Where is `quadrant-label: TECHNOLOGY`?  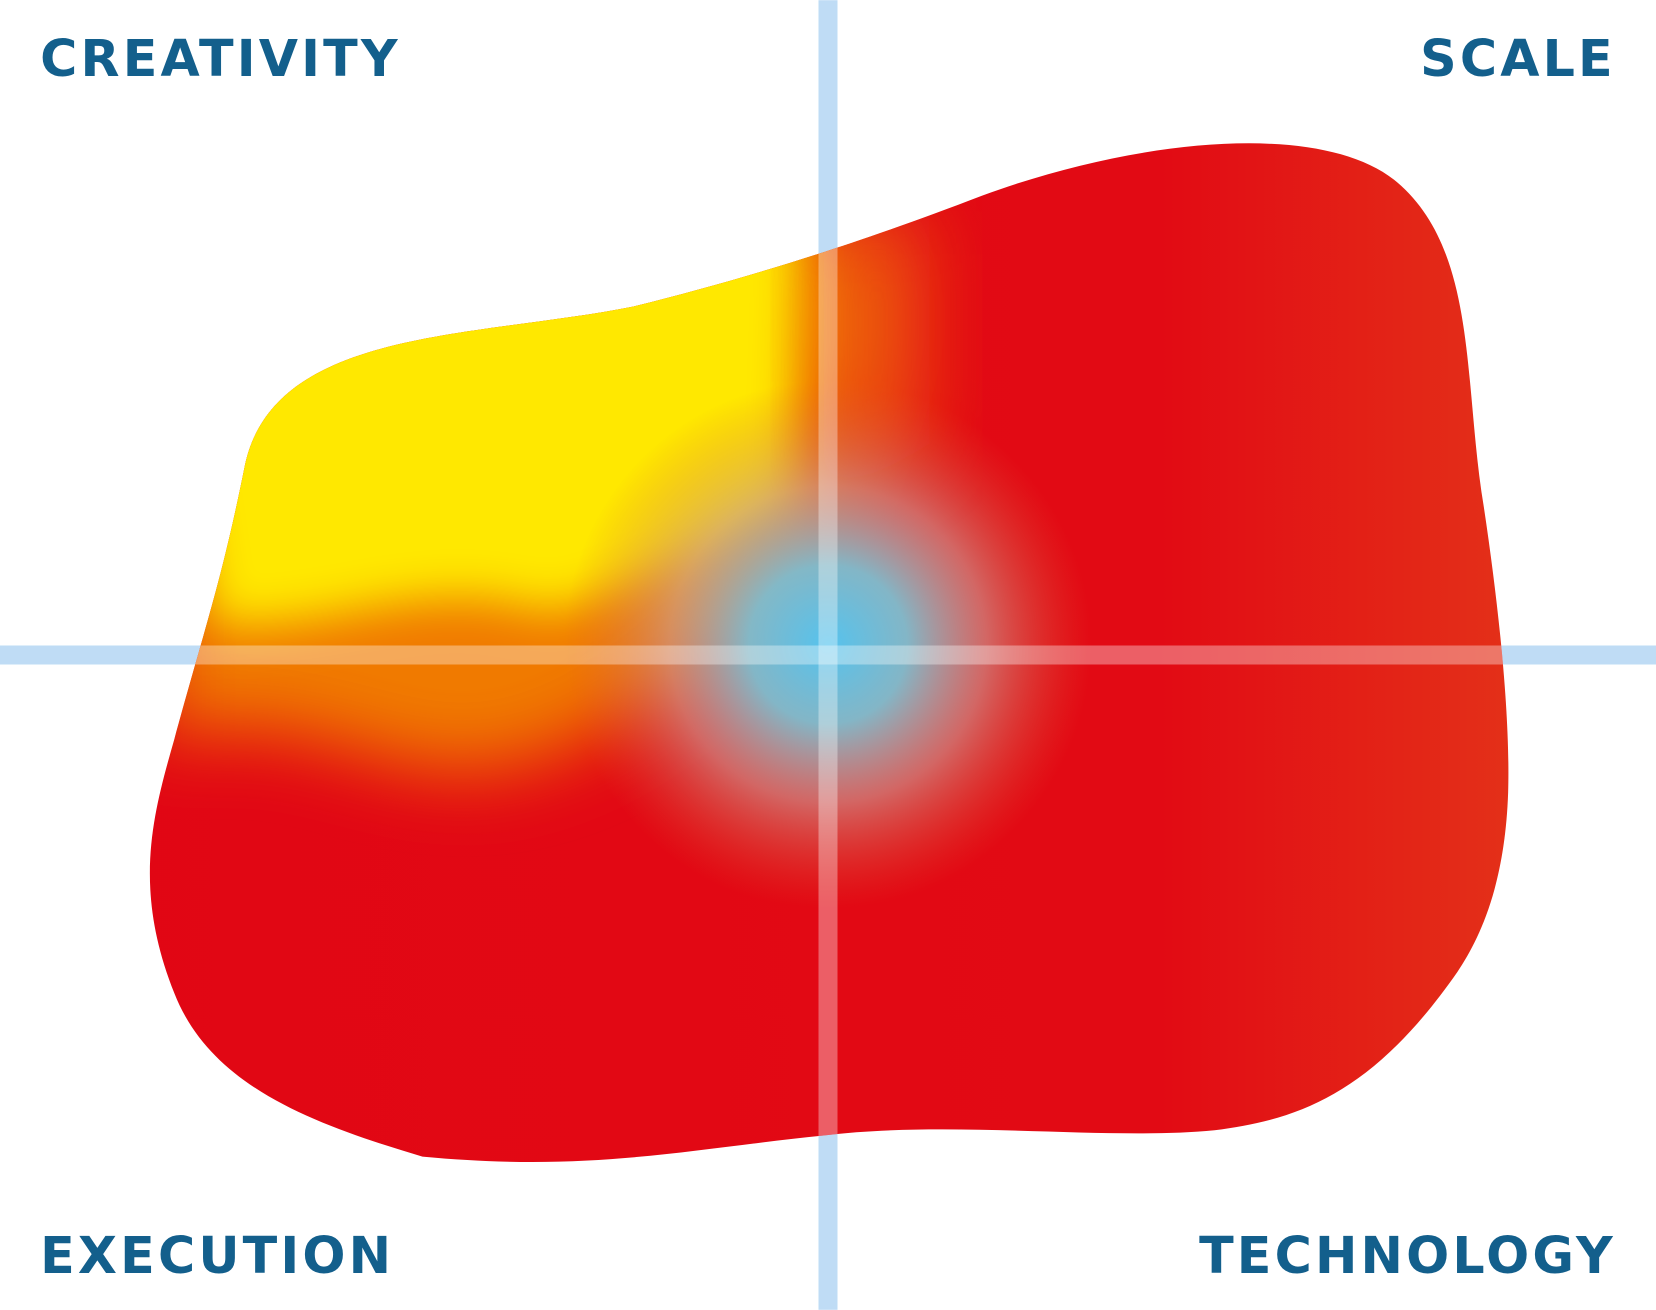
quadrant-label: TECHNOLOGY is located at coordinates (1407, 1255).